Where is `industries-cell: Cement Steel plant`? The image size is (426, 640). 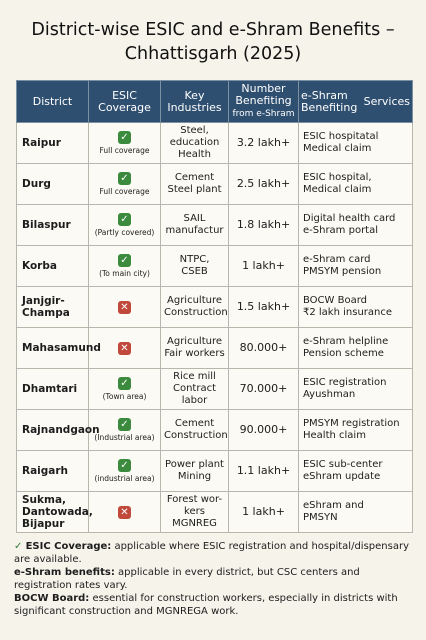 industries-cell: Cement Steel plant is located at coordinates (194, 184).